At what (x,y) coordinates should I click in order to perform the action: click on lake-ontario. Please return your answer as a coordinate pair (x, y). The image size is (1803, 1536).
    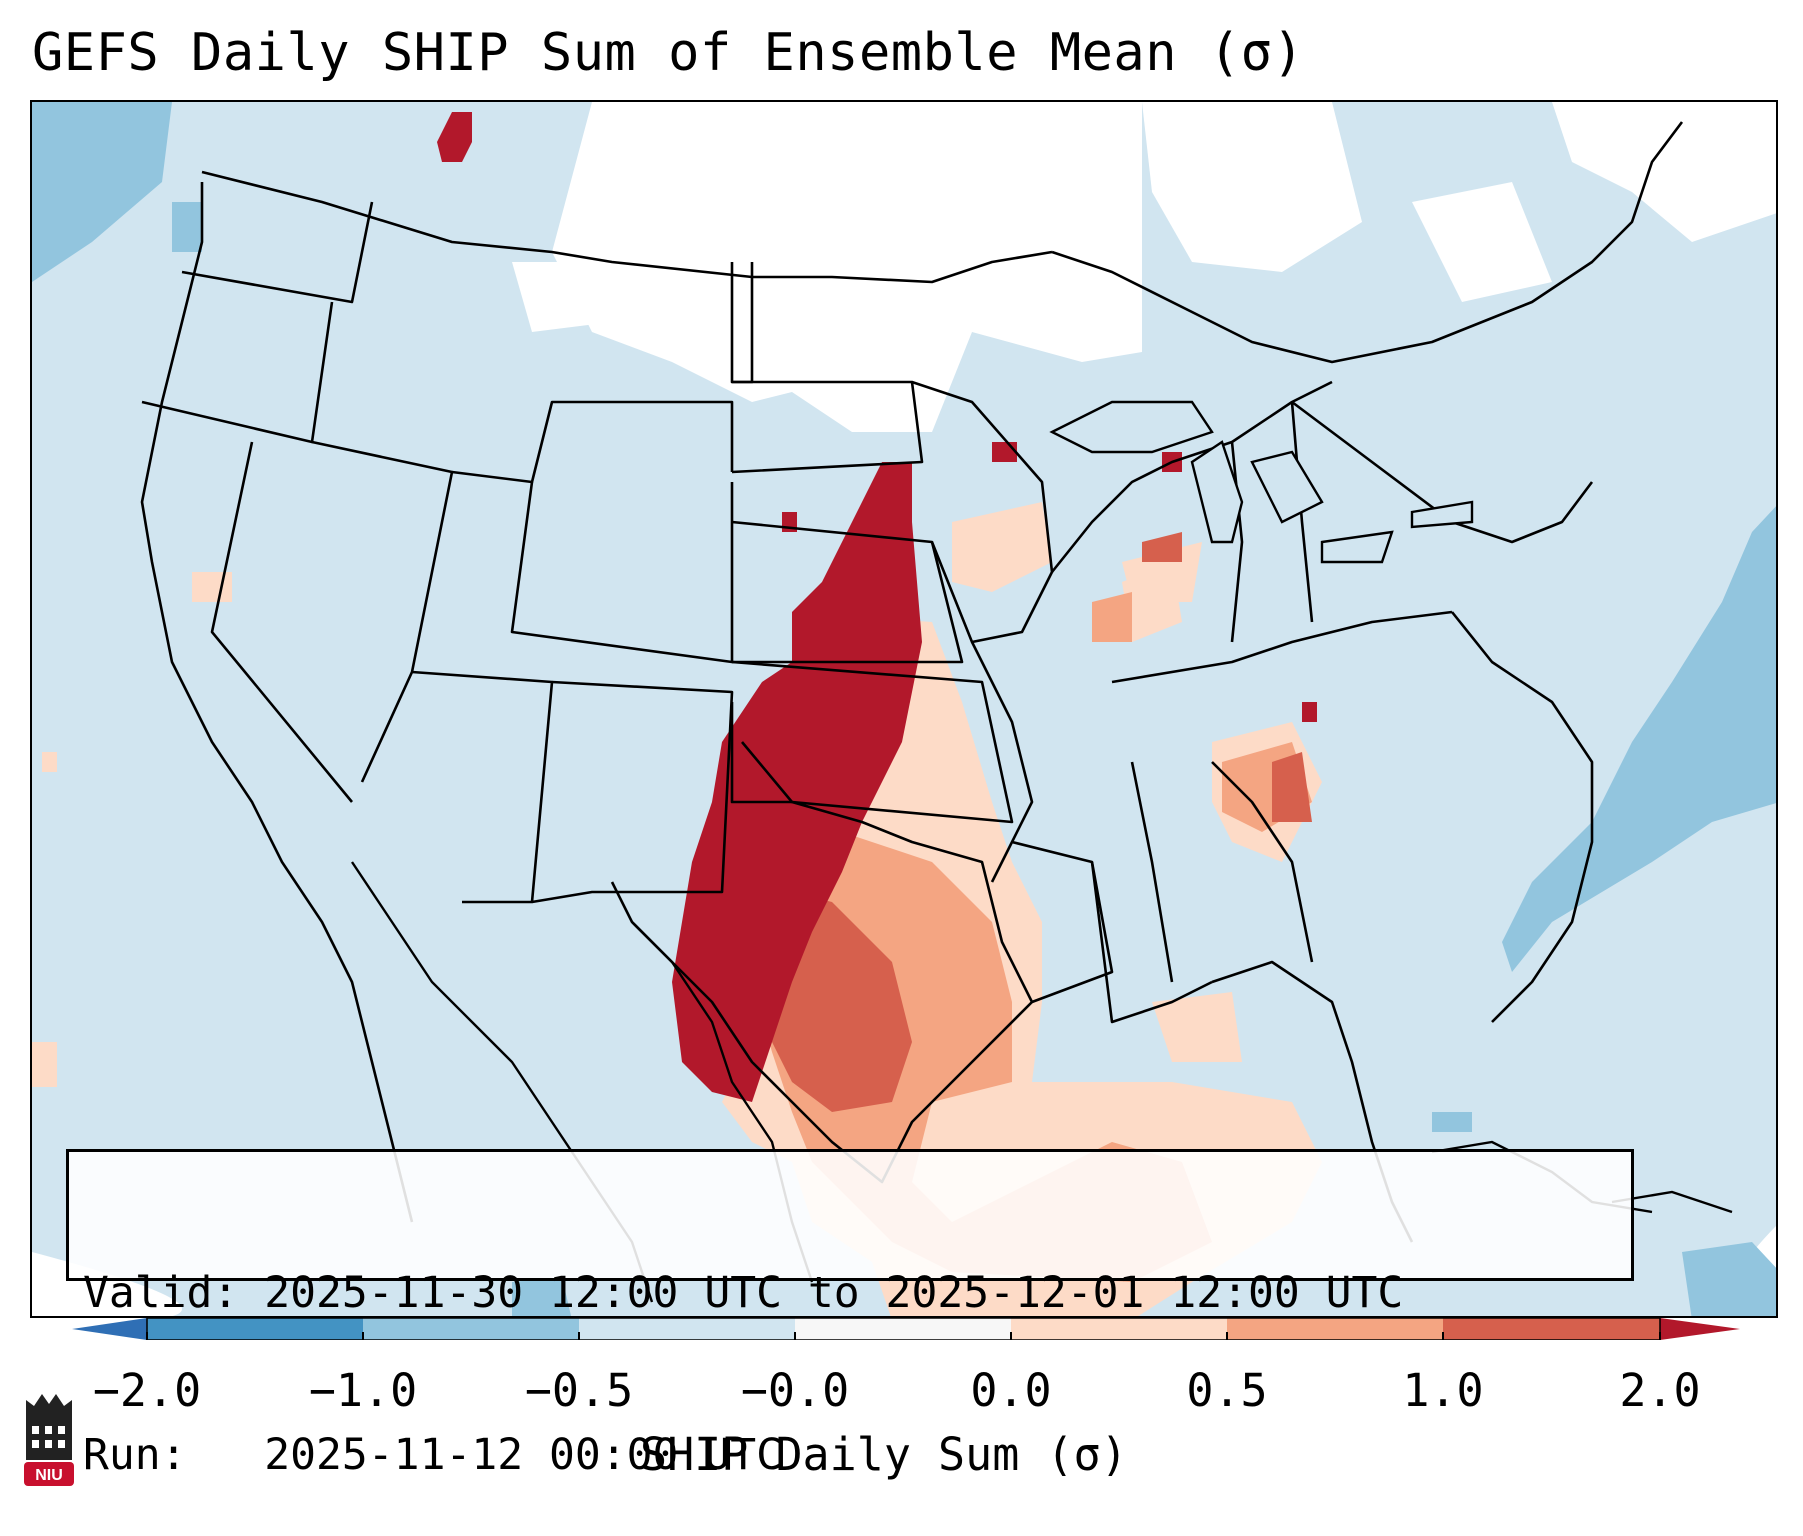
    Looking at the image, I should click on (1442, 514).